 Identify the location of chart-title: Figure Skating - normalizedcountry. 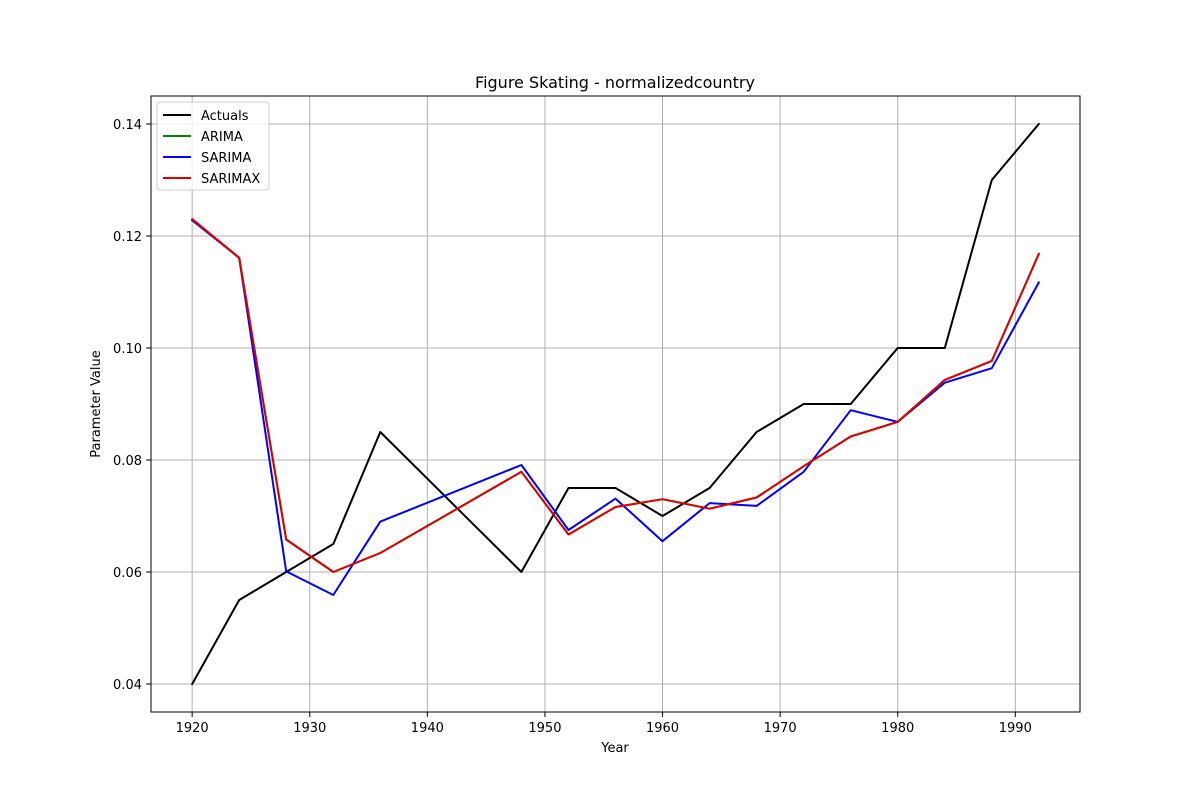
(615, 82).